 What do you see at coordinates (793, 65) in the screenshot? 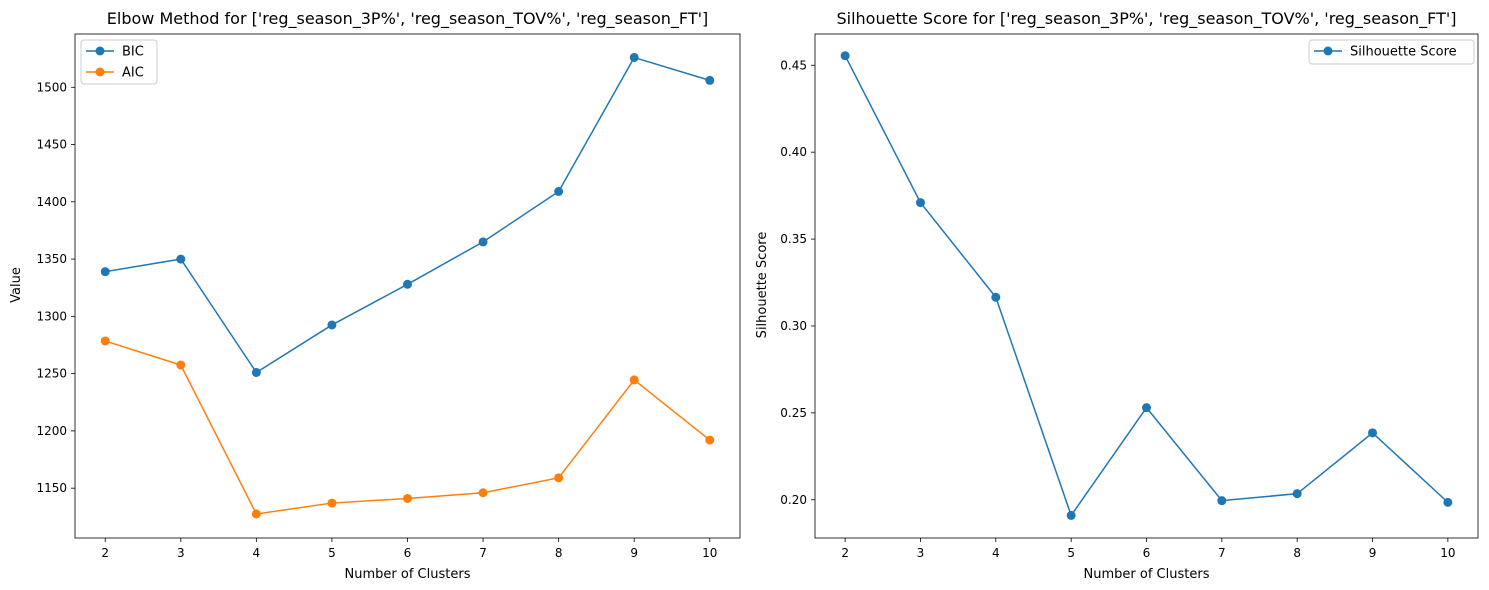
I see `y-tick-label: 0.45` at bounding box center [793, 65].